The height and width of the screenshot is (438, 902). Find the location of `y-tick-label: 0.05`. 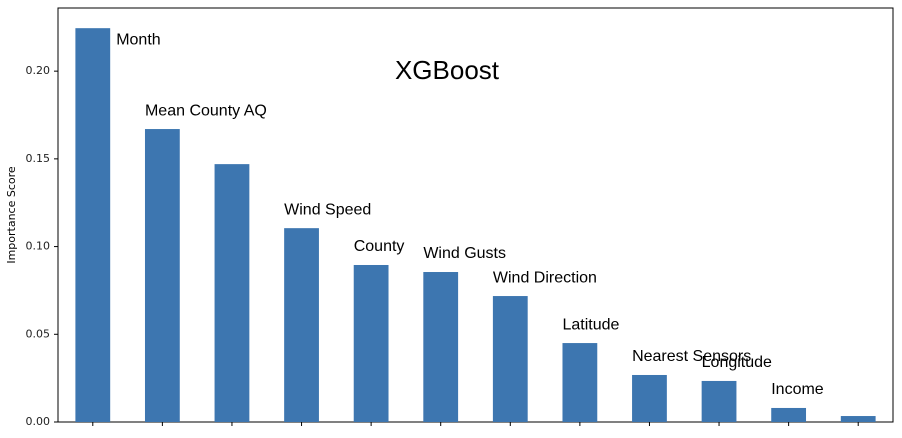

y-tick-label: 0.05 is located at coordinates (38, 333).